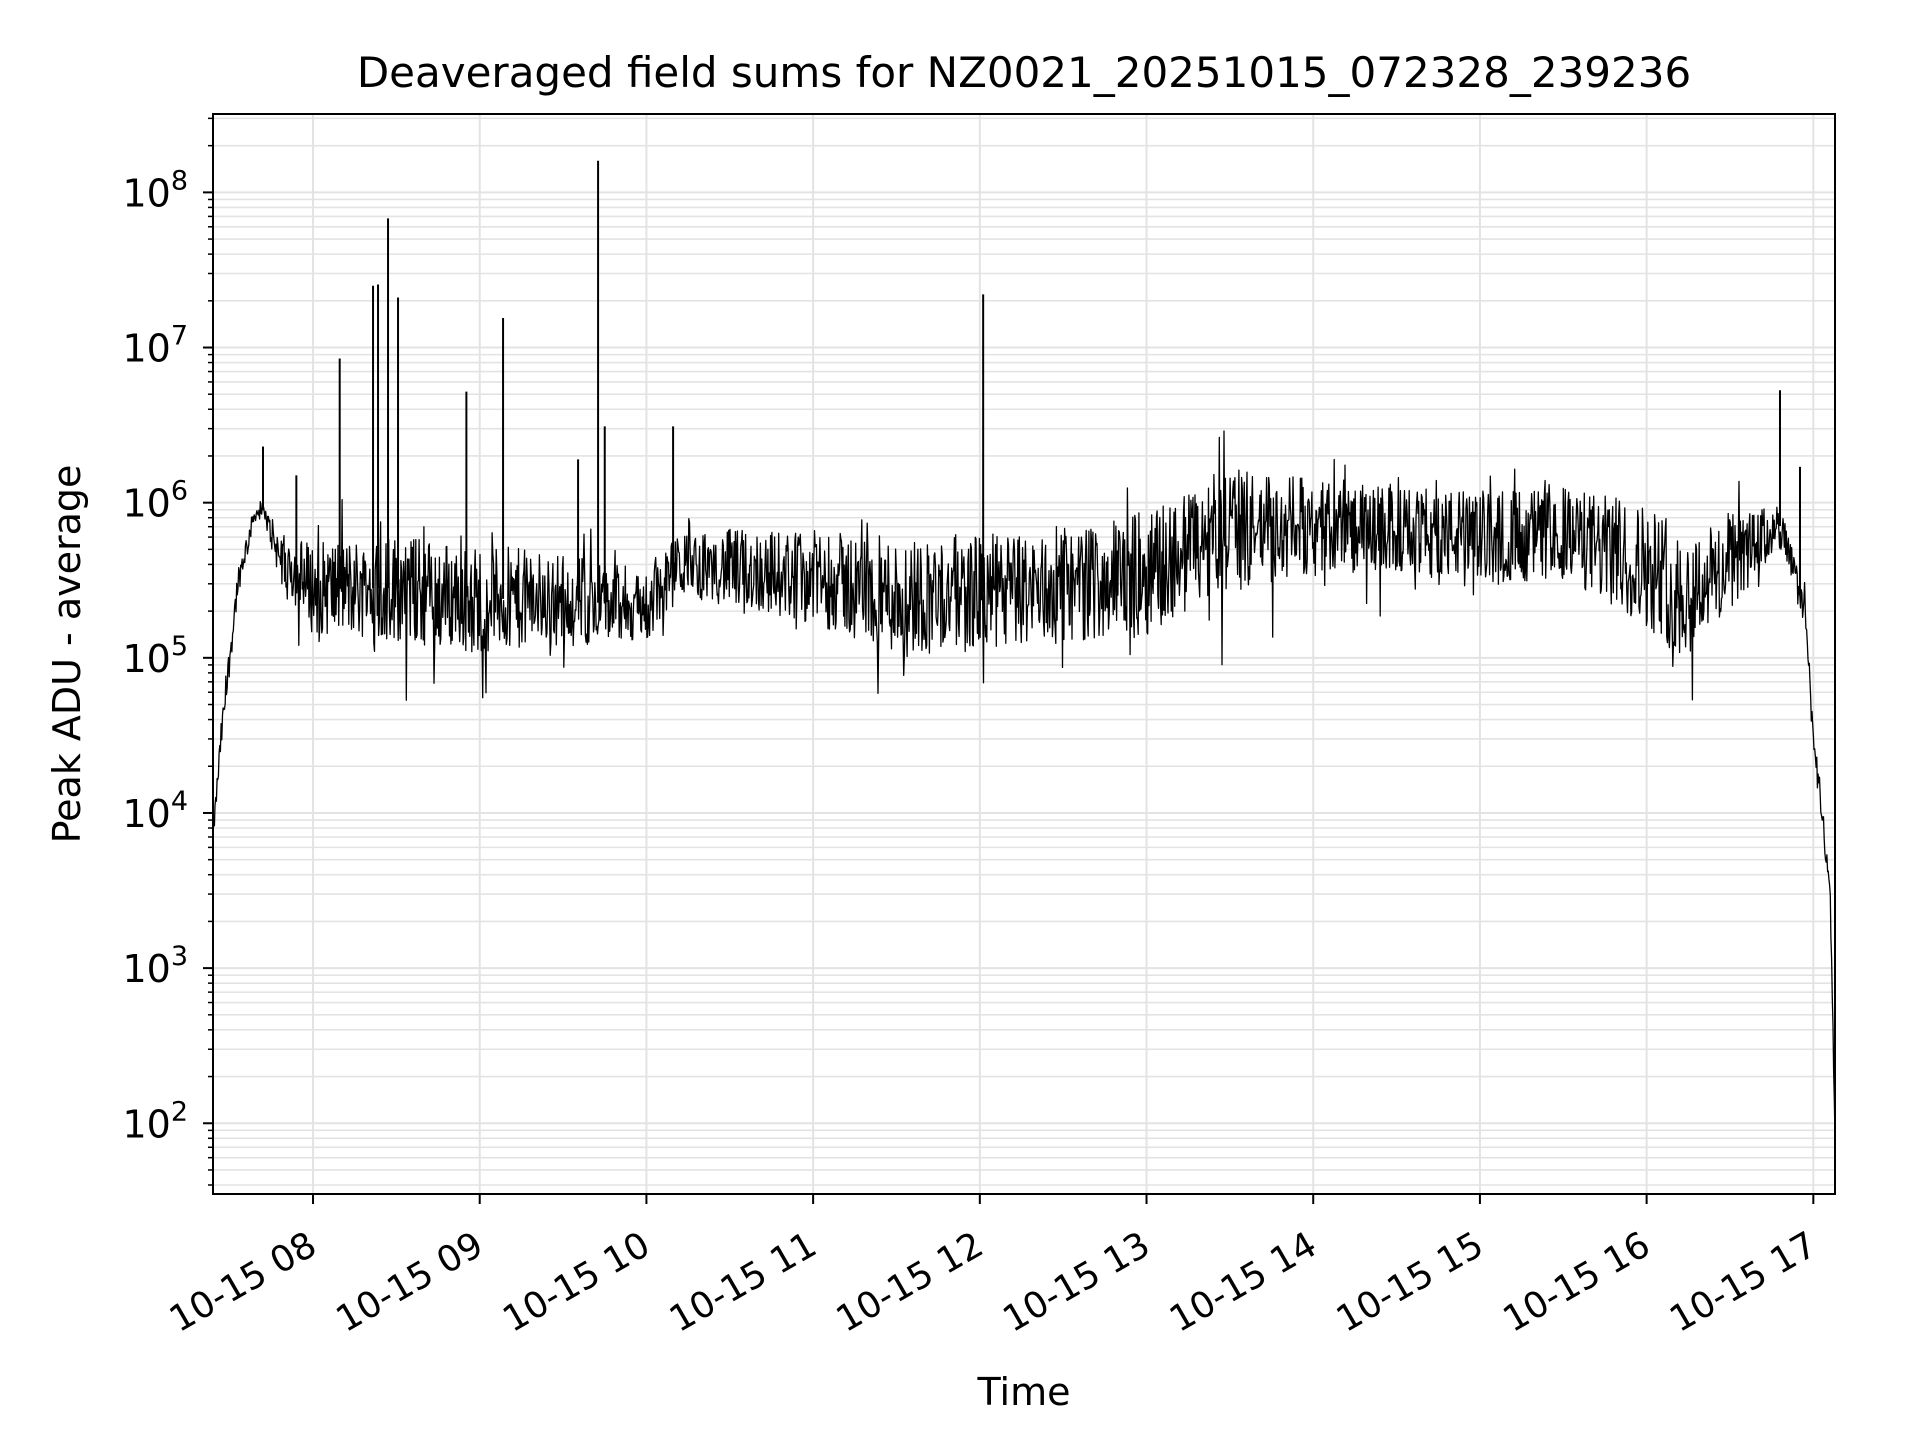 The height and width of the screenshot is (1440, 1920). What do you see at coordinates (155, 1121) in the screenshot?
I see `y-tick-label: 102` at bounding box center [155, 1121].